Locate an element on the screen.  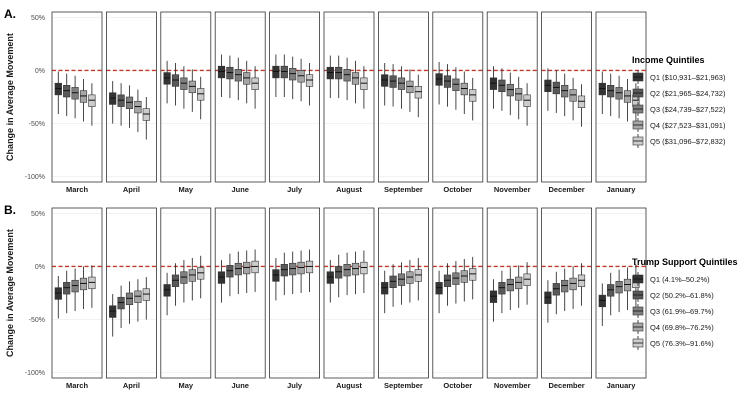
legend-title: Income Quintiles is located at coordinates (668, 60).